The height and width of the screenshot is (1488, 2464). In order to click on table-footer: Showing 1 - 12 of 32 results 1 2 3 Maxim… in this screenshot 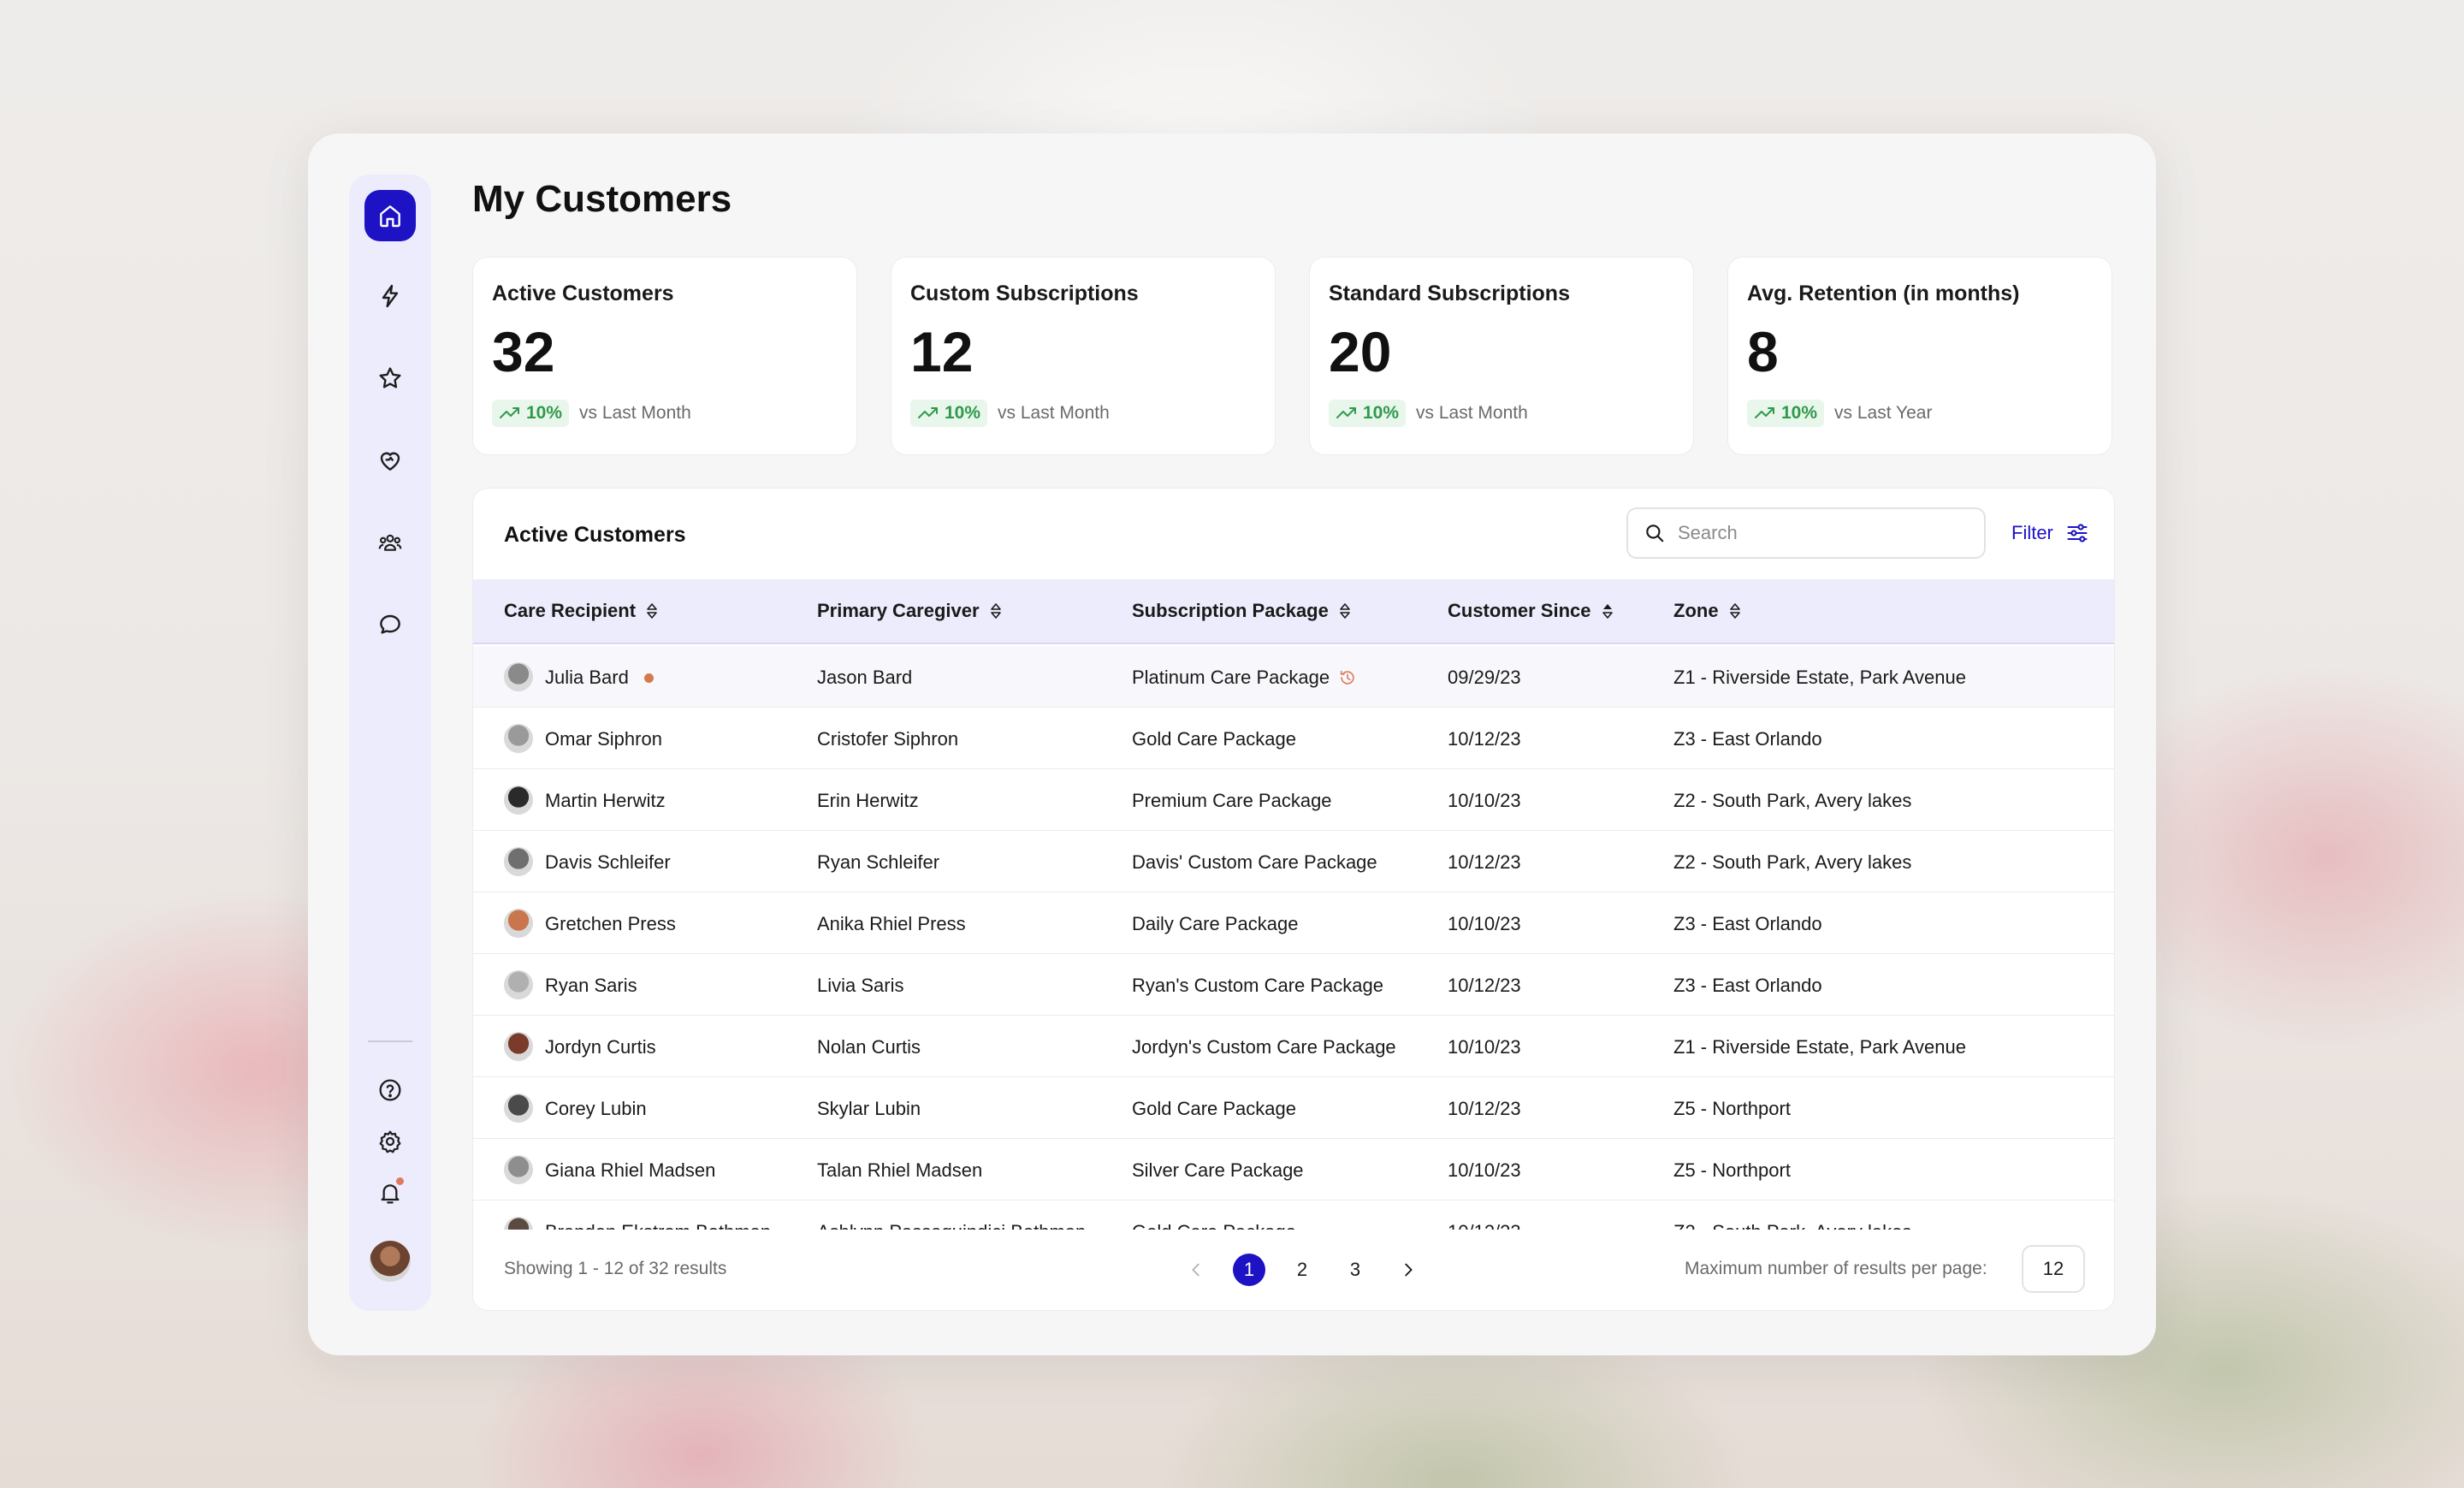, I will do `click(1293, 1270)`.